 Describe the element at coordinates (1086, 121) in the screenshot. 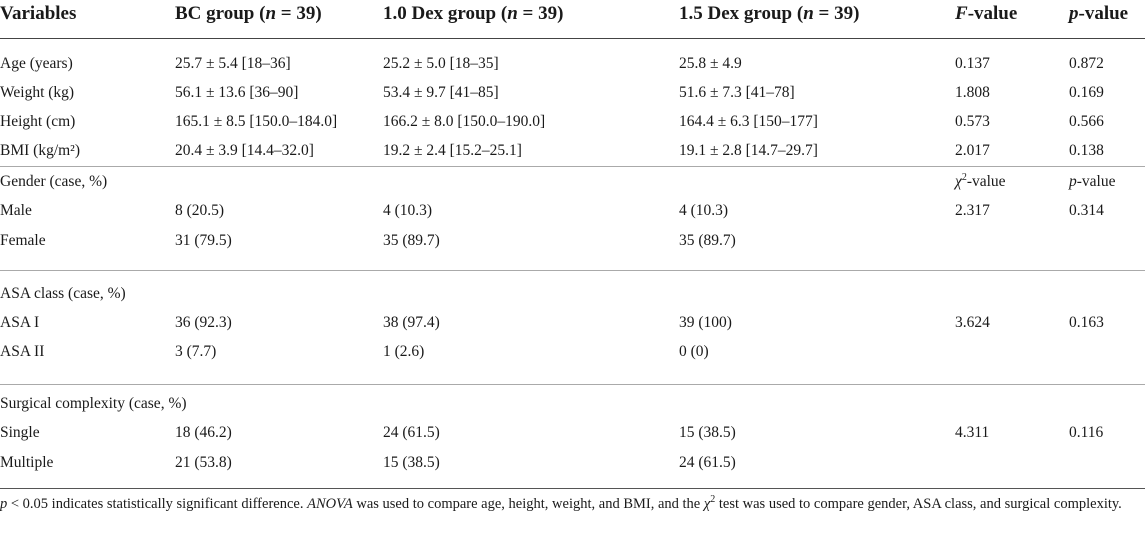

I see `p-value: 0.566` at that location.